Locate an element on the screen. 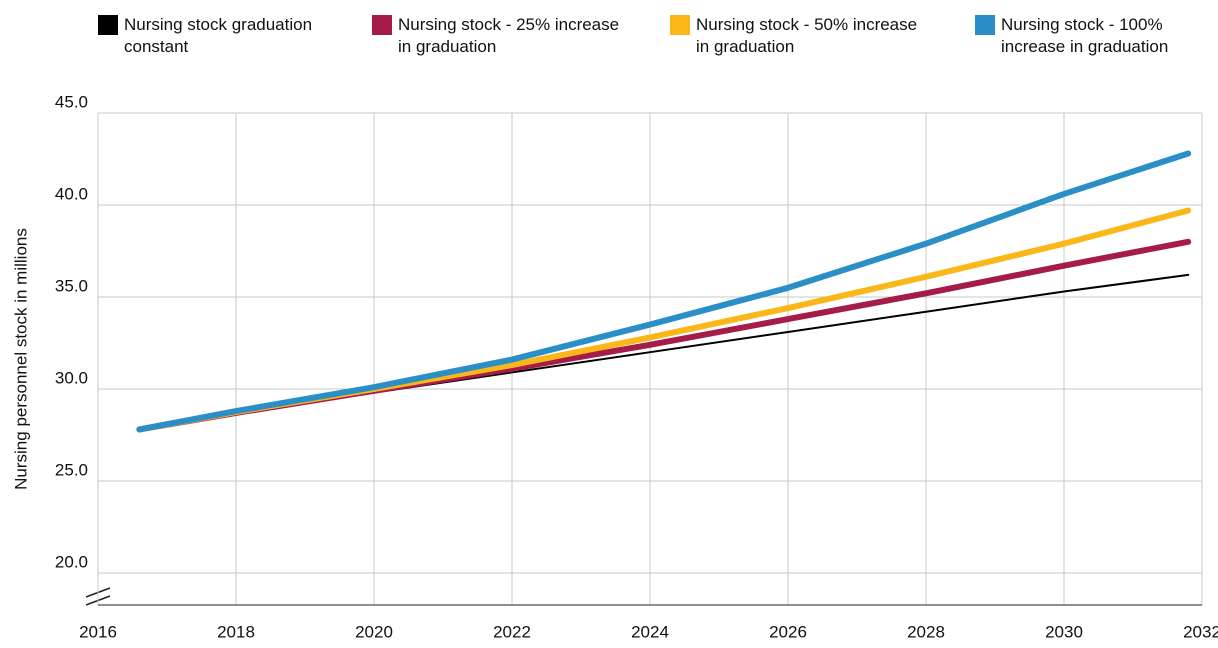 Image resolution: width=1218 pixels, height=648 pixels. y-tick-label: 40.0 is located at coordinates (71, 193).